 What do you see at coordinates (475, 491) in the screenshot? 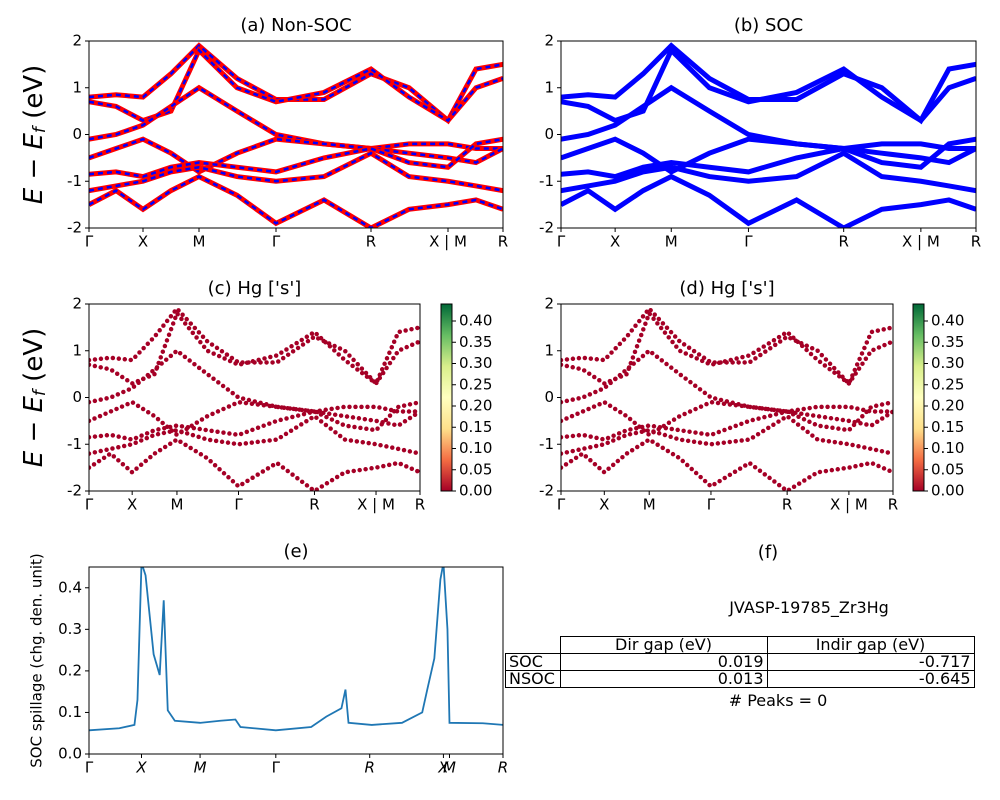
I see `colorbar-tick-label: 0.00` at bounding box center [475, 491].